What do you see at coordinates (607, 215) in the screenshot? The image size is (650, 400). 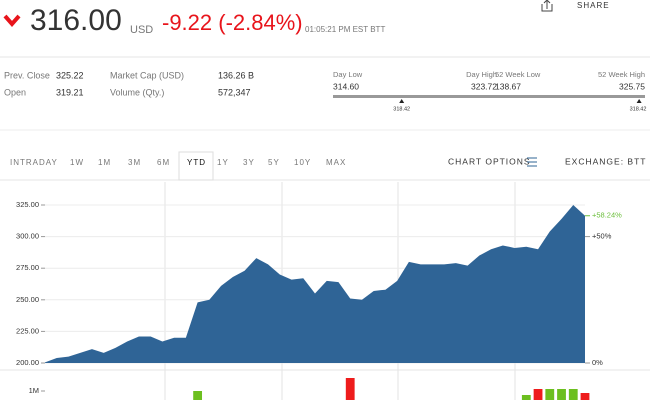 I see `last-label: +58.24%` at bounding box center [607, 215].